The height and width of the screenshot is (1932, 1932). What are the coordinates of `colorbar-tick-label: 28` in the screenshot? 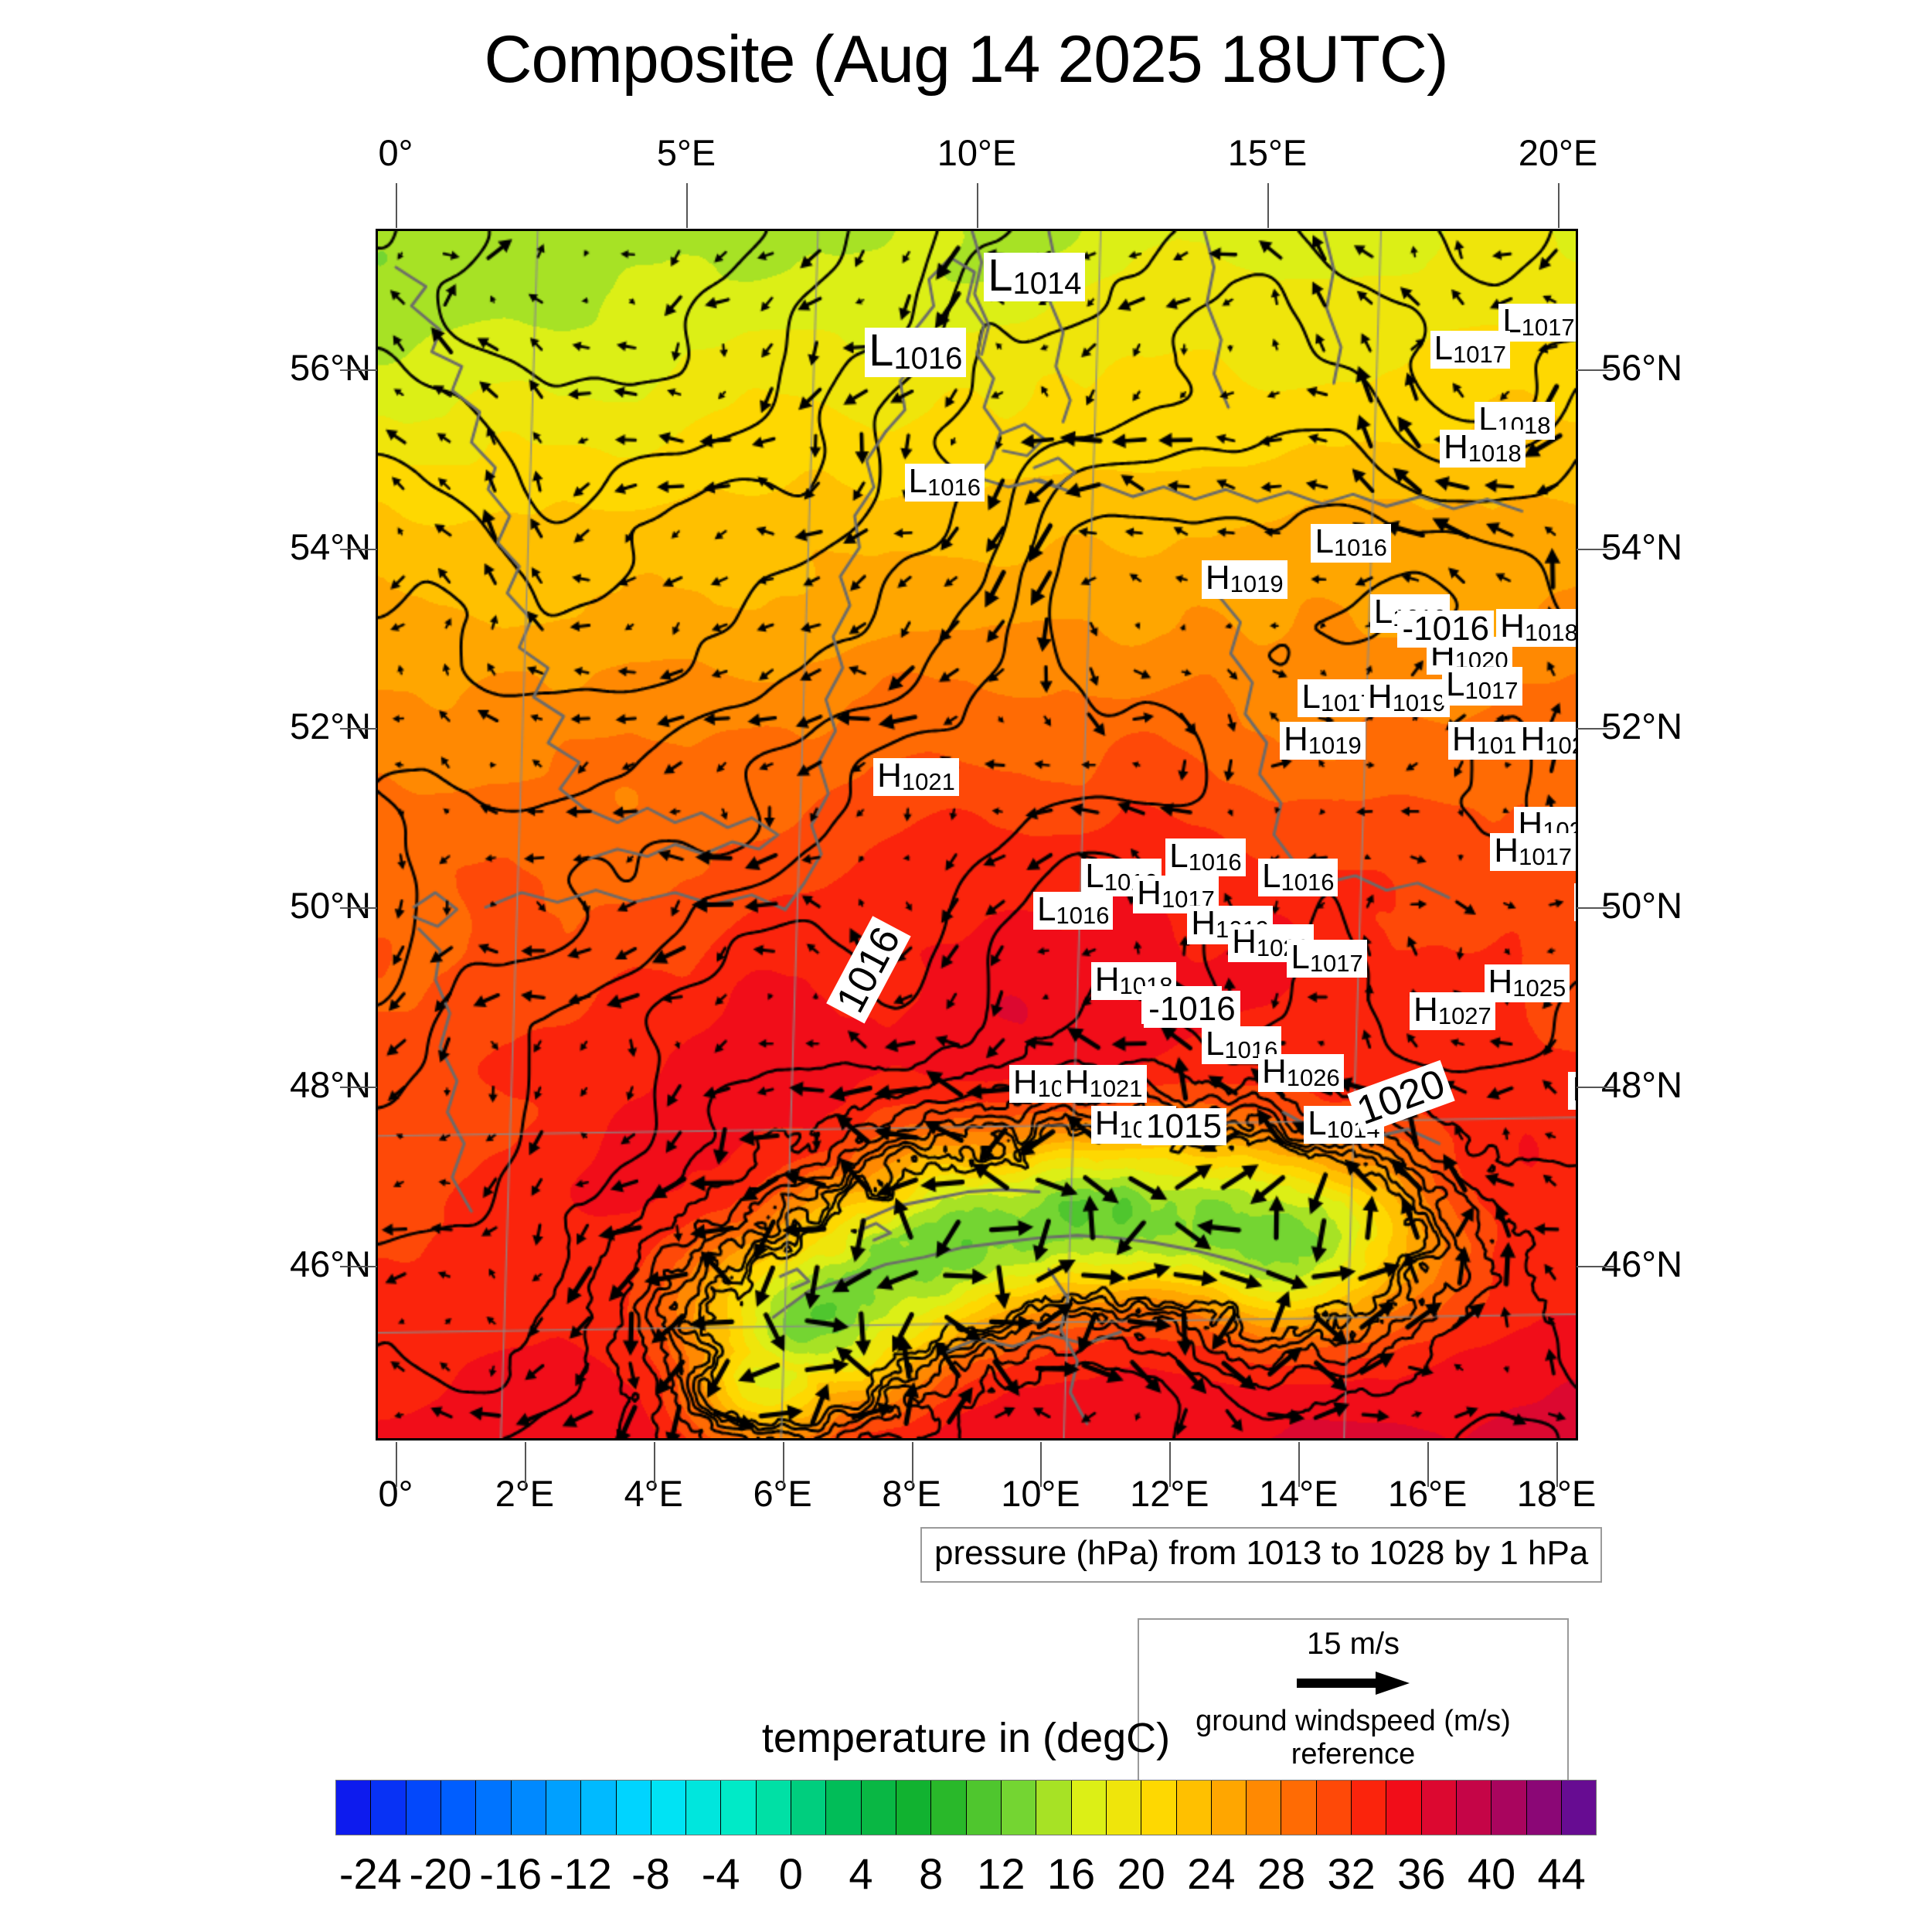 It's located at (1282, 1873).